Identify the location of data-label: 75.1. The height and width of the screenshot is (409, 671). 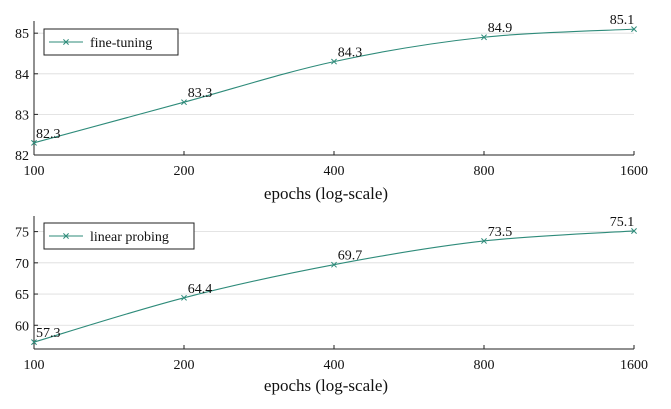
(622, 222).